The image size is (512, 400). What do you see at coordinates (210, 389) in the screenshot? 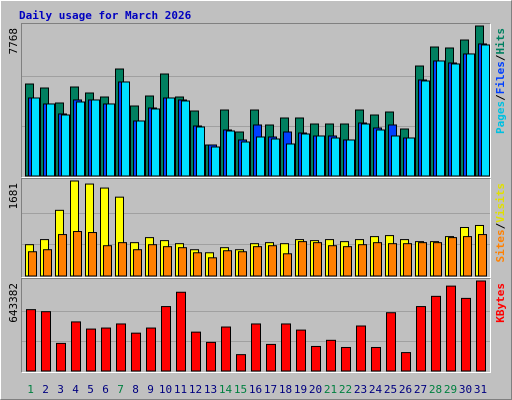
I see `x-tick-label: 13` at bounding box center [210, 389].